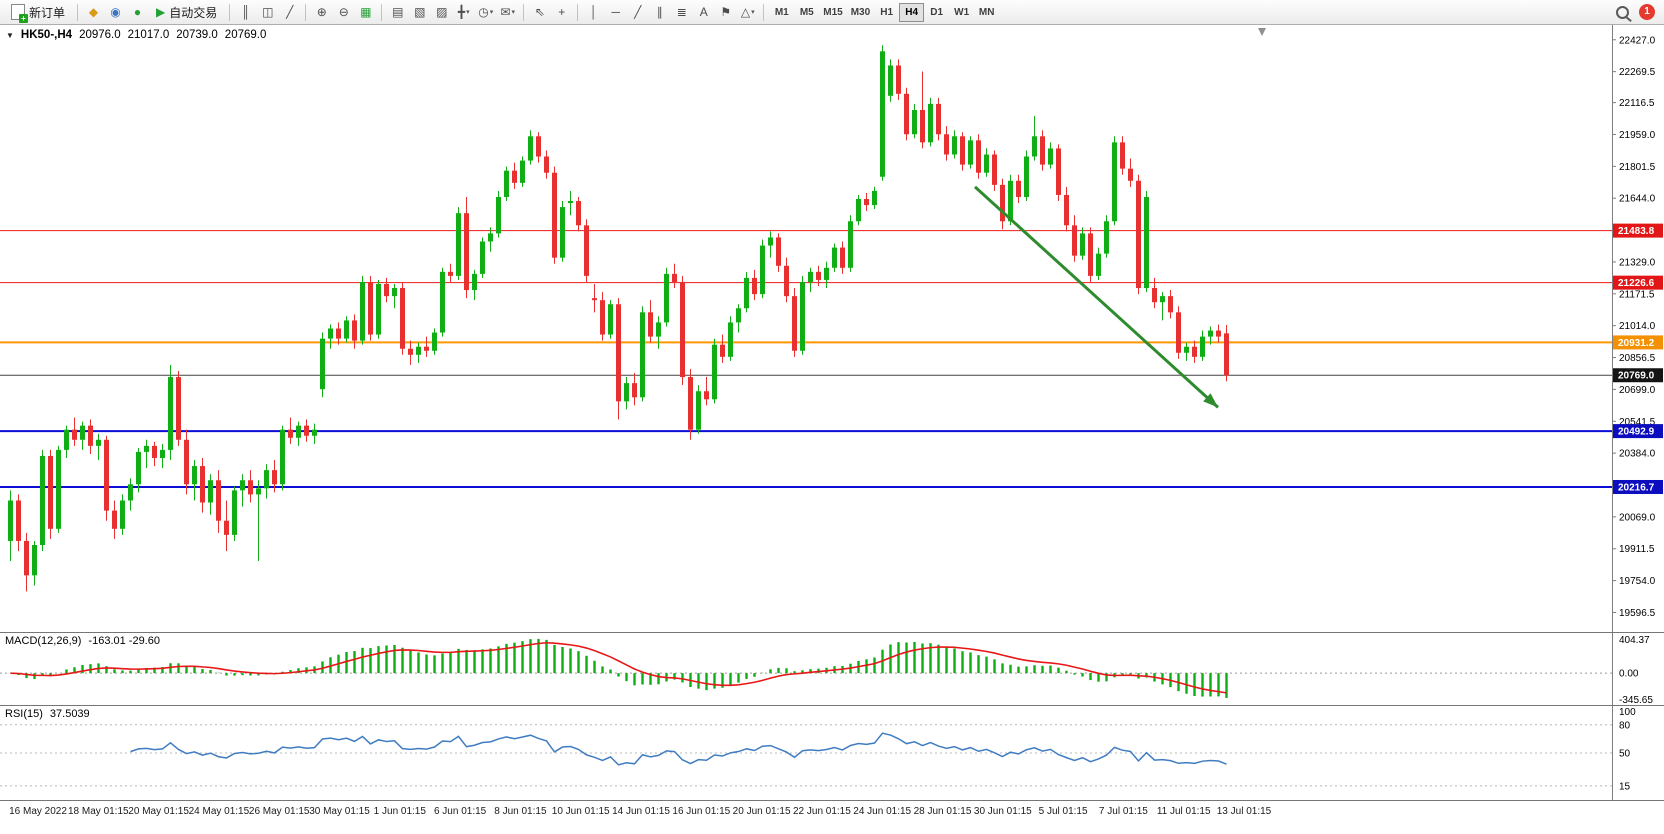 Image resolution: width=1664 pixels, height=834 pixels. Describe the element at coordinates (1622, 12) in the screenshot. I see `search-button` at that location.